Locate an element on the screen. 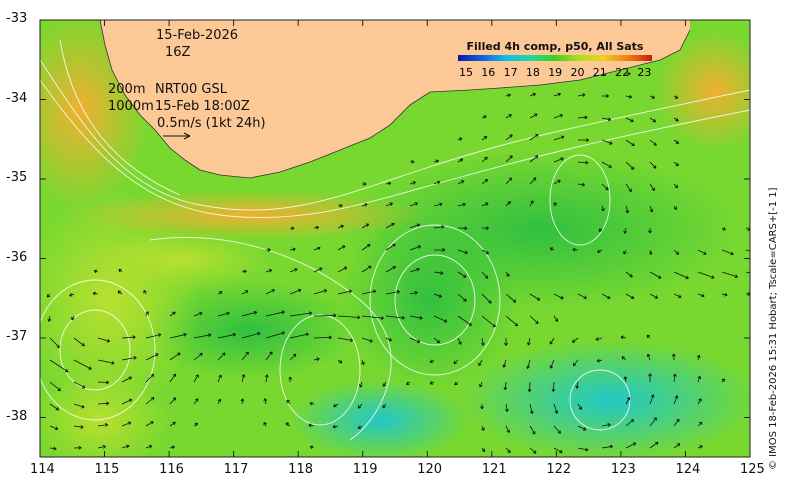 The height and width of the screenshot is (492, 791). lat-tick-label: -33 is located at coordinates (17, 18).